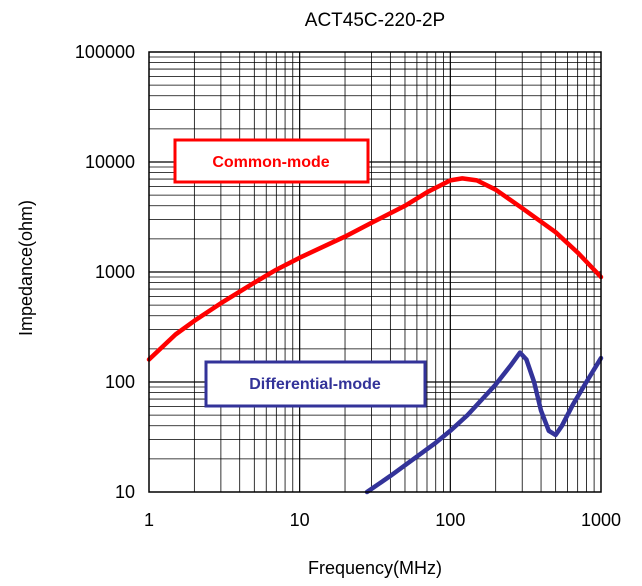  What do you see at coordinates (105, 52) in the screenshot?
I see `y-tick-label: 100000` at bounding box center [105, 52].